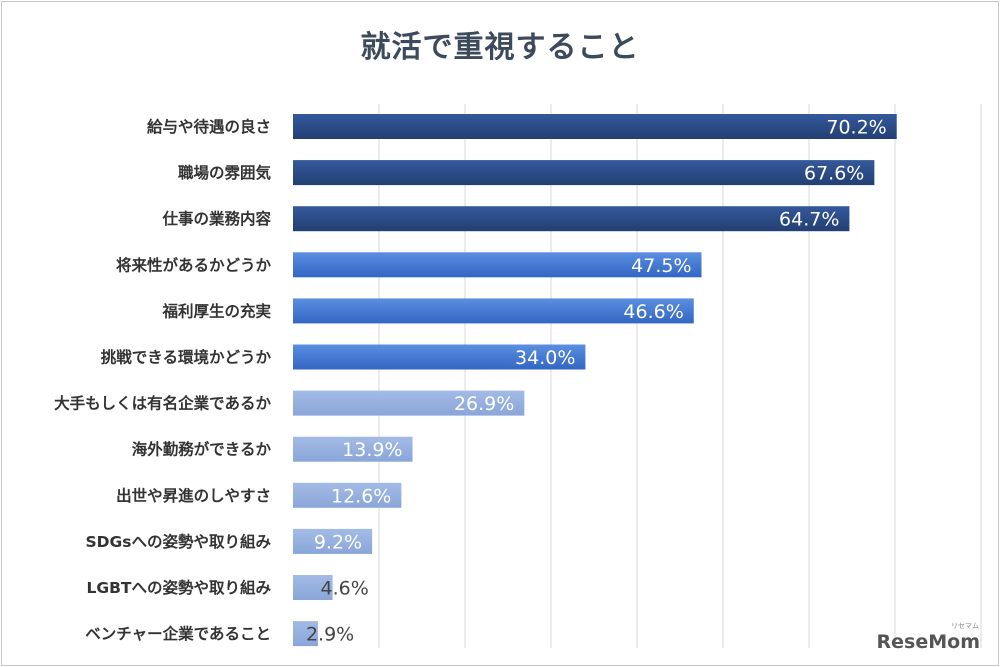 The width and height of the screenshot is (1000, 667). What do you see at coordinates (661, 266) in the screenshot?
I see `value-label-4: 47.5%` at bounding box center [661, 266].